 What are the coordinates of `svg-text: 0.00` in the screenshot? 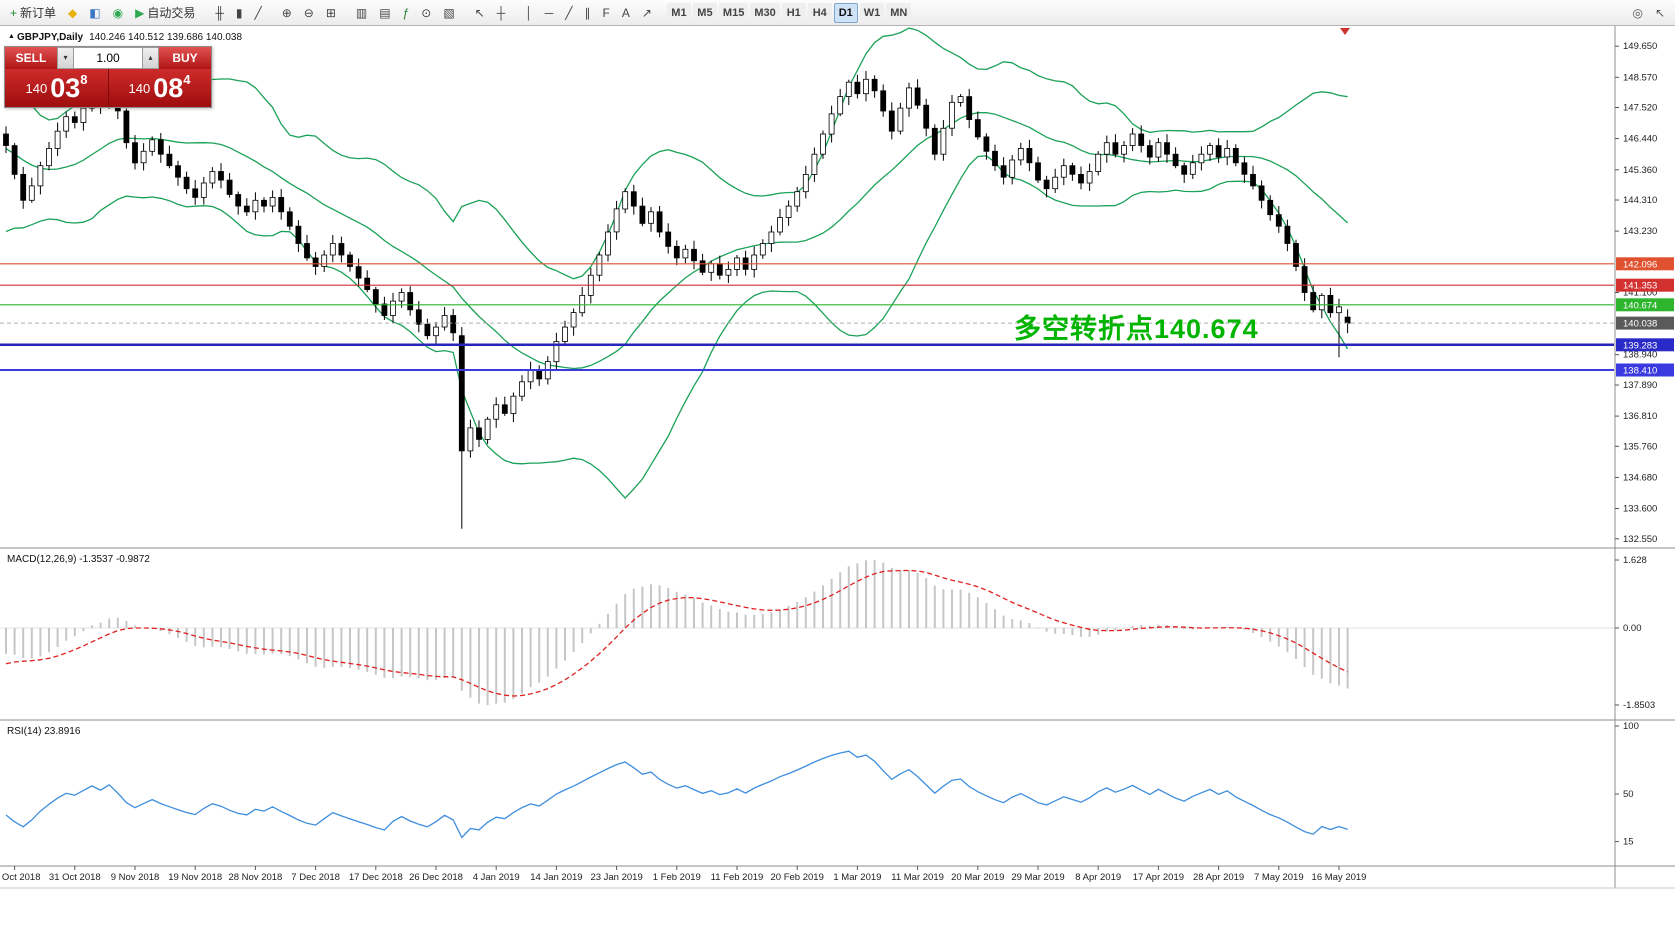 It's located at (1632, 628).